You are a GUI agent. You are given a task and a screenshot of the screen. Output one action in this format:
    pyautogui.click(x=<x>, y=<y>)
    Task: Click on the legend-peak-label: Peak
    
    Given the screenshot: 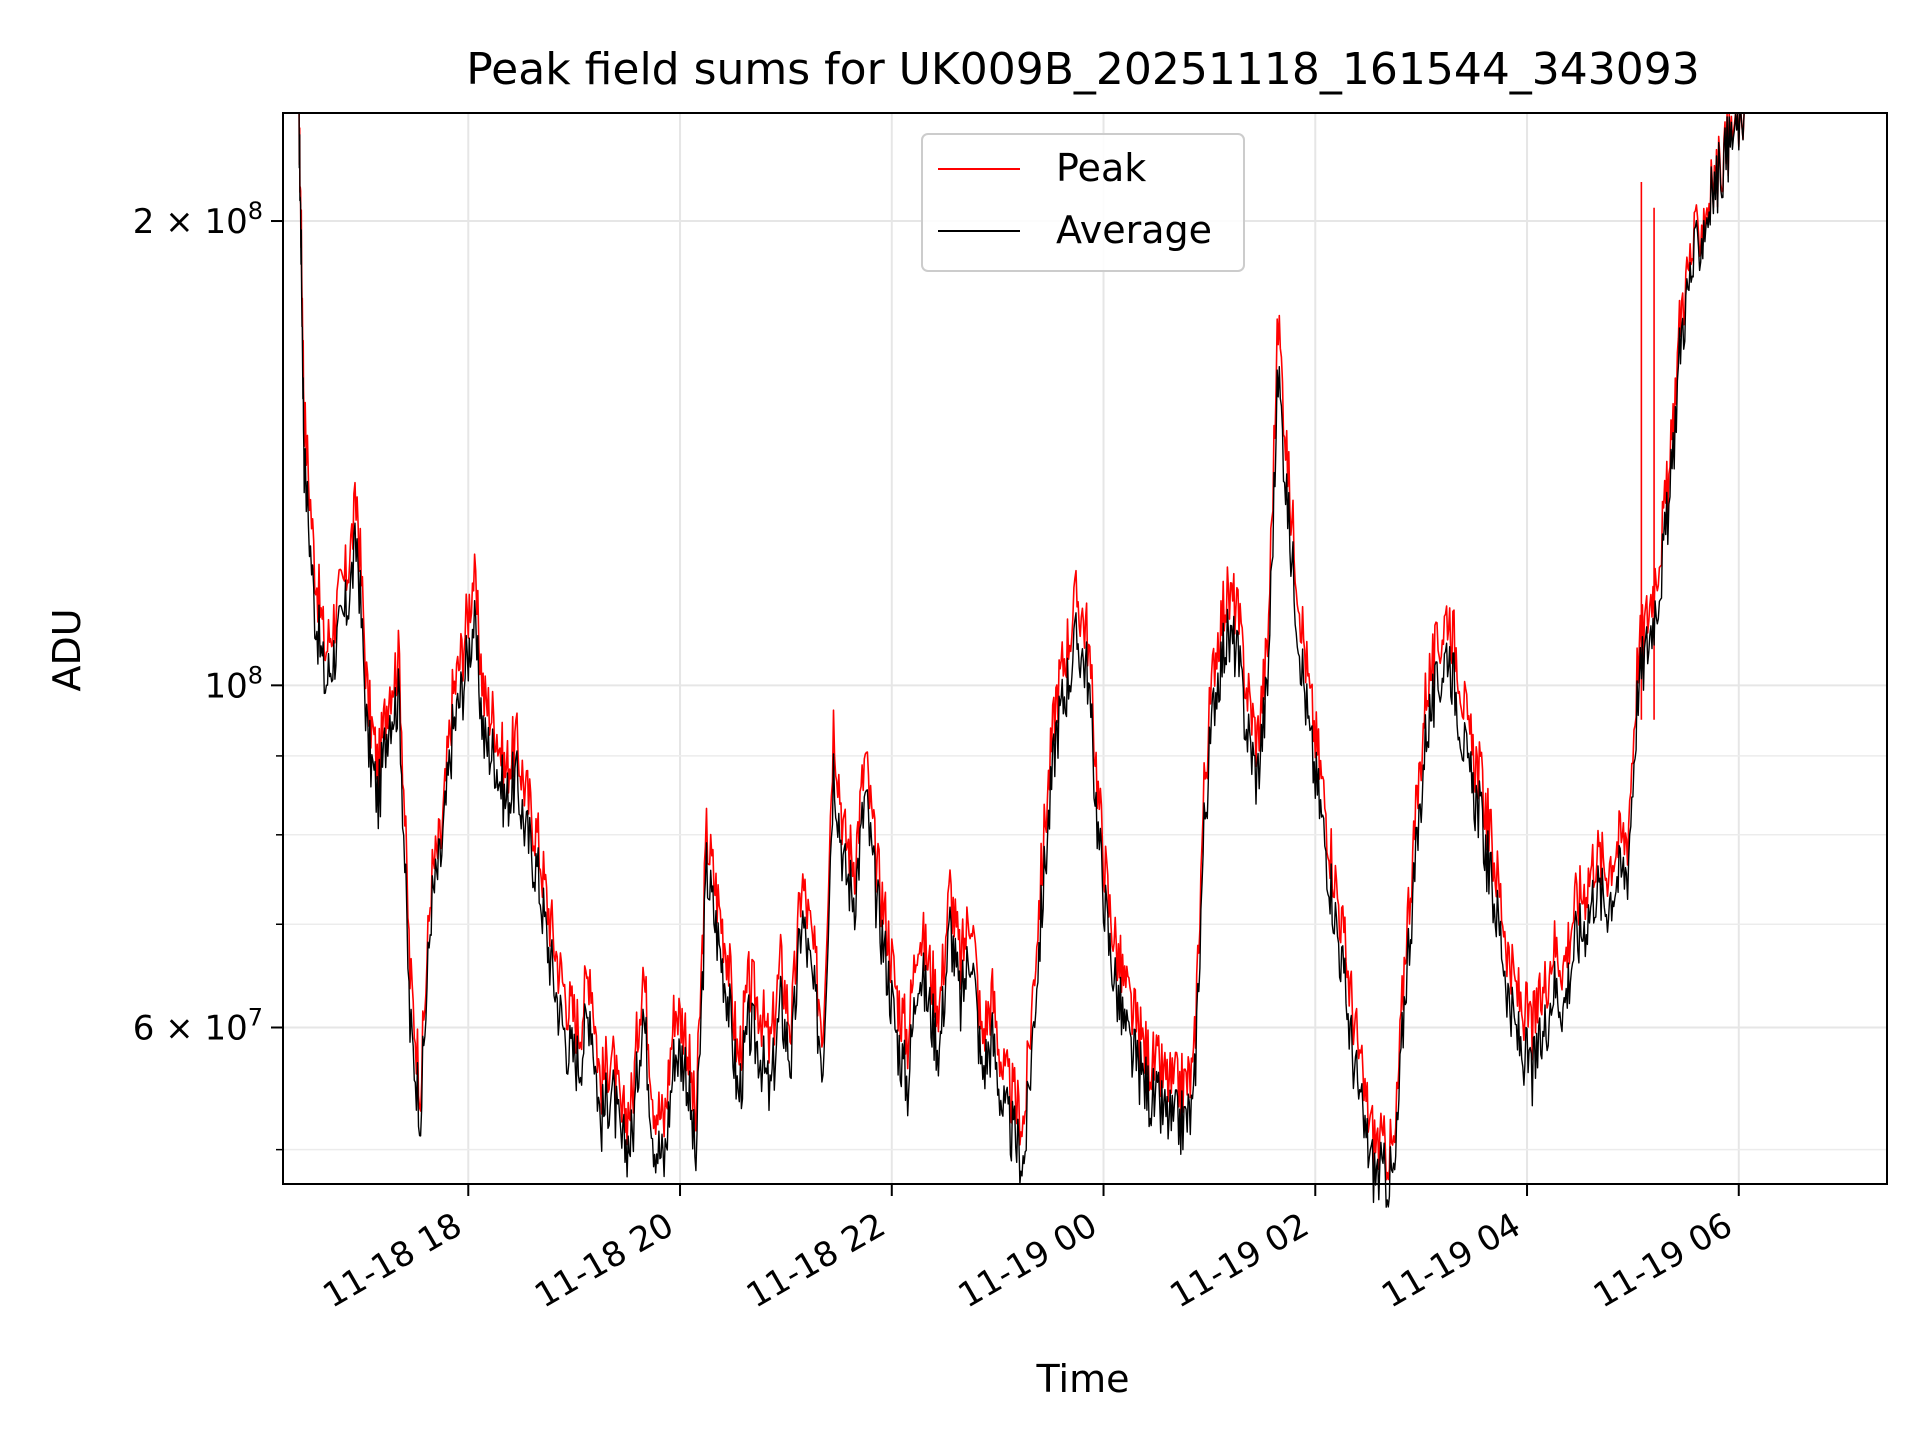 What is the action you would take?
    pyautogui.click(x=1101, y=168)
    